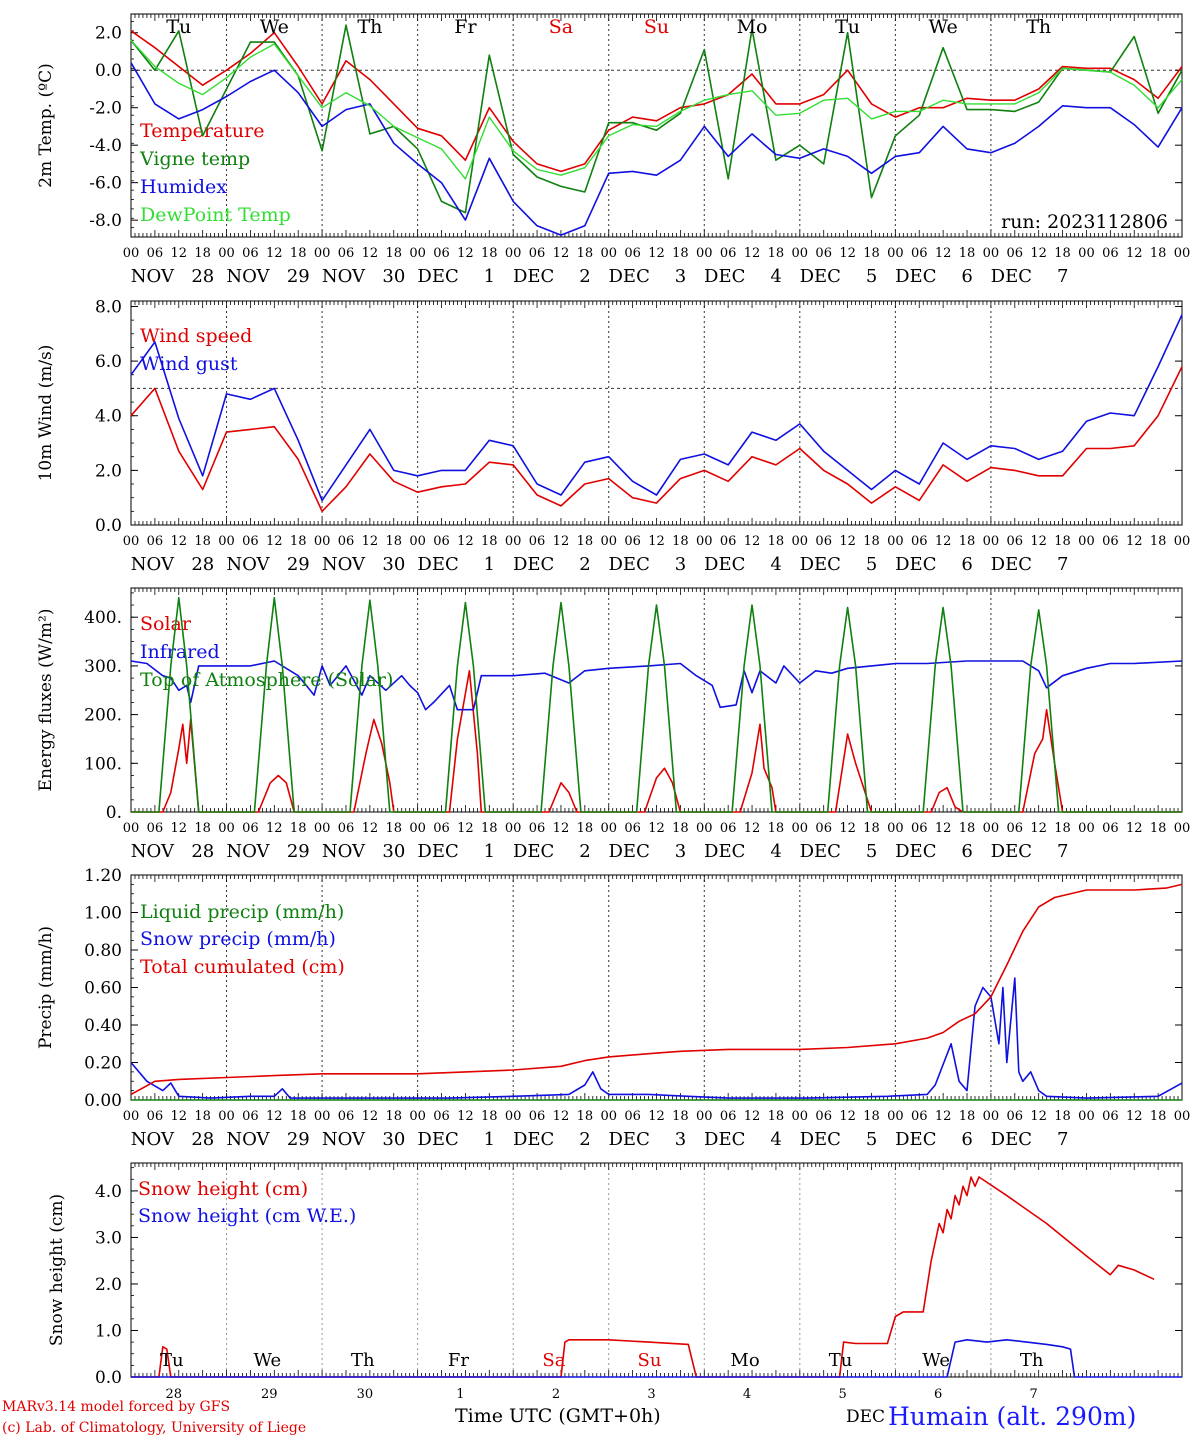 The height and width of the screenshot is (1440, 1194). Describe the element at coordinates (489, 276) in the screenshot. I see `date-day-label: 1` at that location.